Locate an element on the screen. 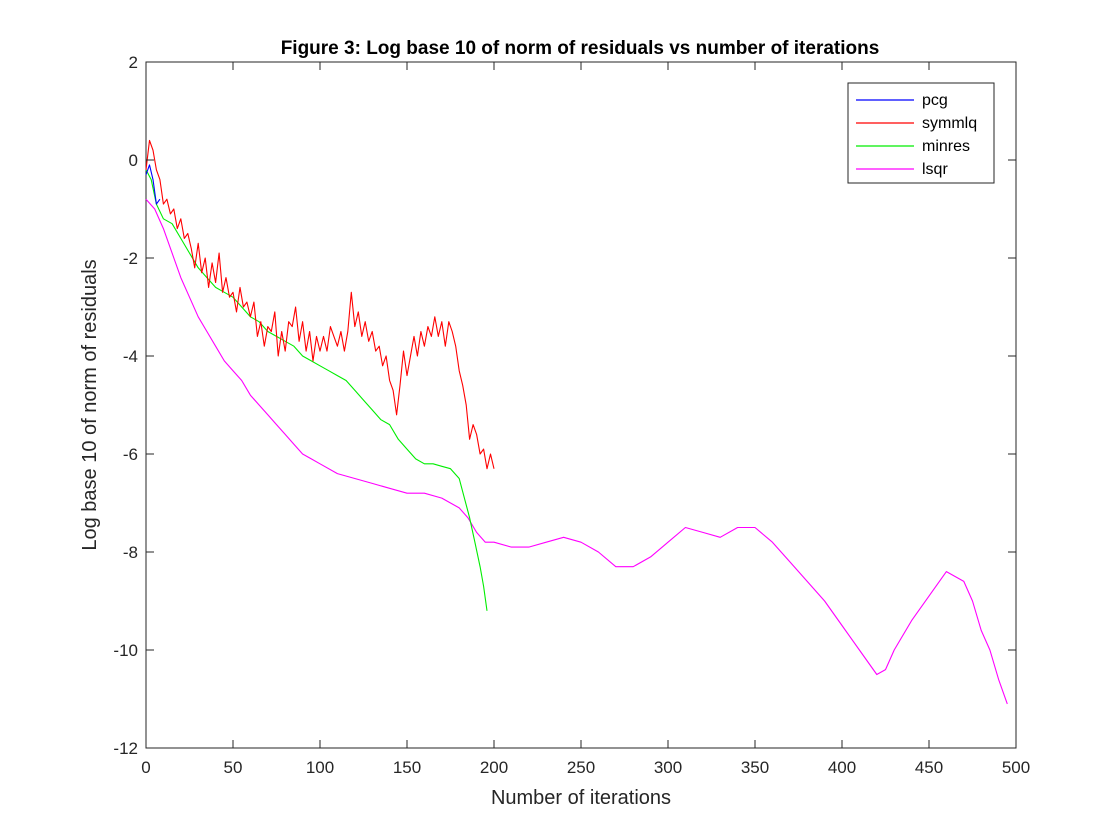 Image resolution: width=1120 pixels, height=840 pixels. legend-label-minres: minres is located at coordinates (946, 146).